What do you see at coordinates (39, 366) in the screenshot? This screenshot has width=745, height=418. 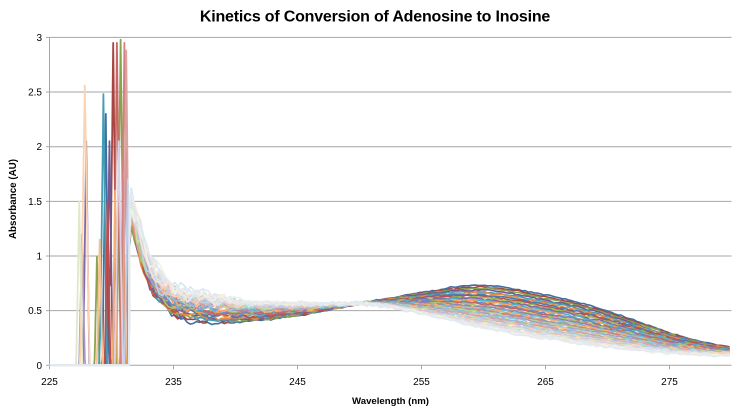 I see `svg-text: 0` at bounding box center [39, 366].